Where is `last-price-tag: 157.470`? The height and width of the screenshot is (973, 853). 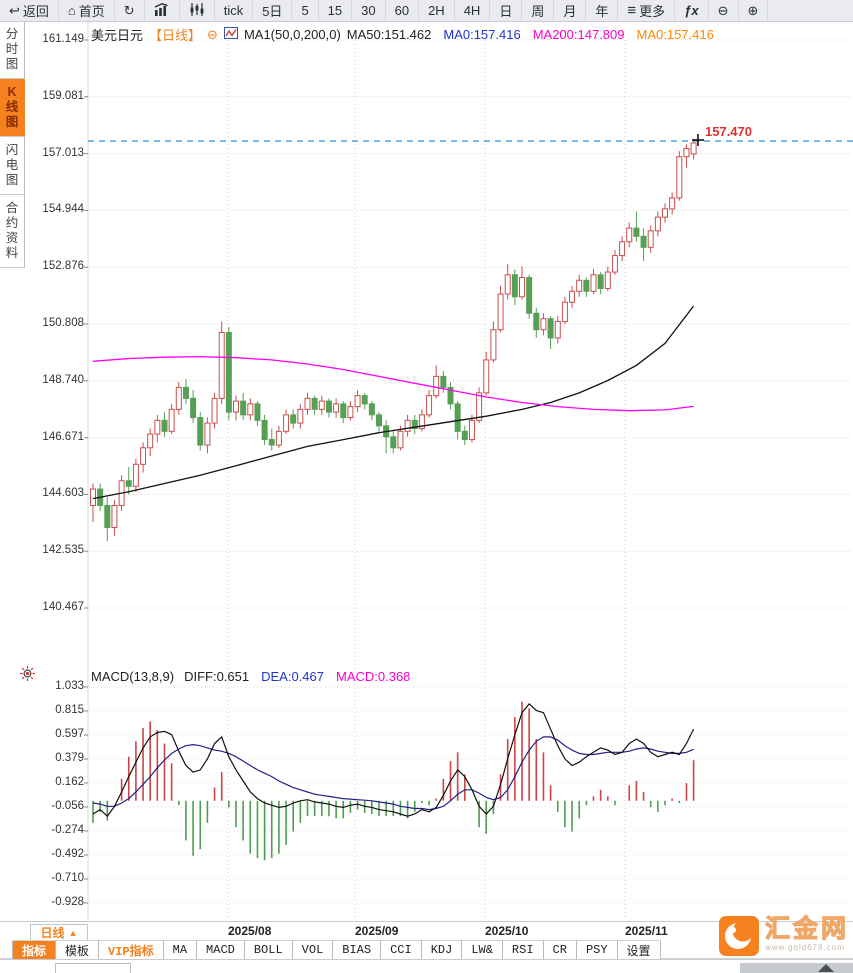
last-price-tag: 157.470 is located at coordinates (728, 131).